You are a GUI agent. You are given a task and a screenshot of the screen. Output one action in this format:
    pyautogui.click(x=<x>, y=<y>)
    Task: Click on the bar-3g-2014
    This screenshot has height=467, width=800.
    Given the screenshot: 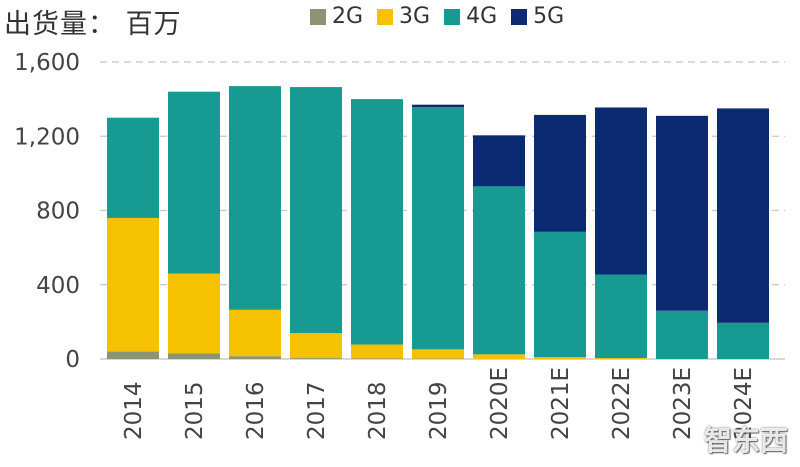 What is the action you would take?
    pyautogui.click(x=133, y=284)
    